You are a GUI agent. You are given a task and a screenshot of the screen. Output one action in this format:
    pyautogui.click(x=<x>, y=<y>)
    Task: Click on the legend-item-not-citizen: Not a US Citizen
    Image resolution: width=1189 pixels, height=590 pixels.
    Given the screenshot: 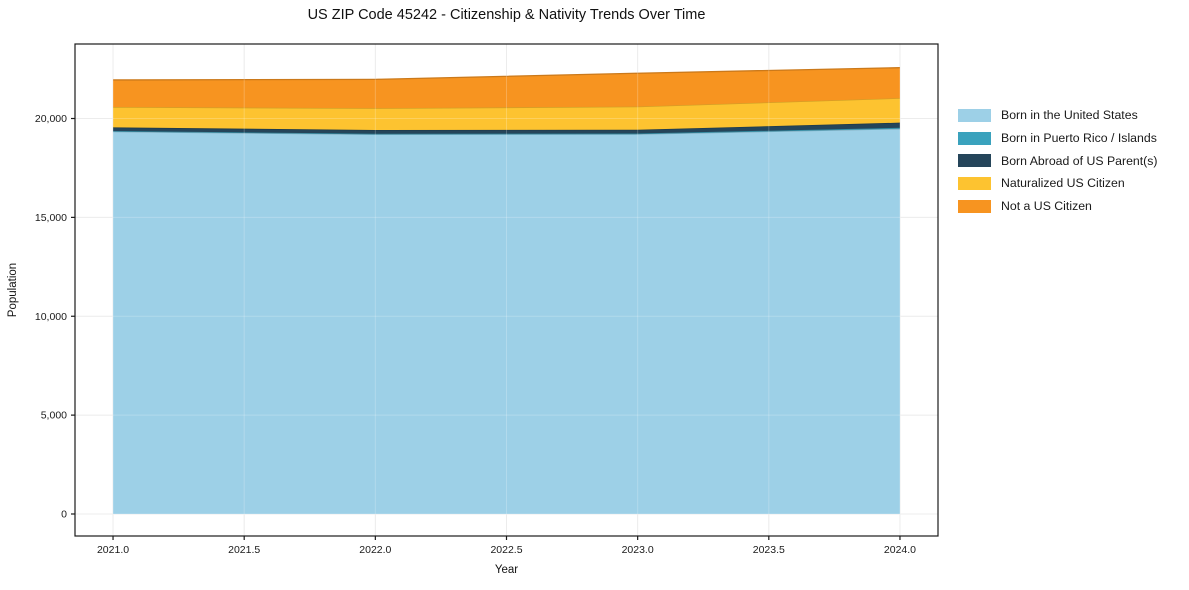 What is the action you would take?
    pyautogui.click(x=1058, y=206)
    